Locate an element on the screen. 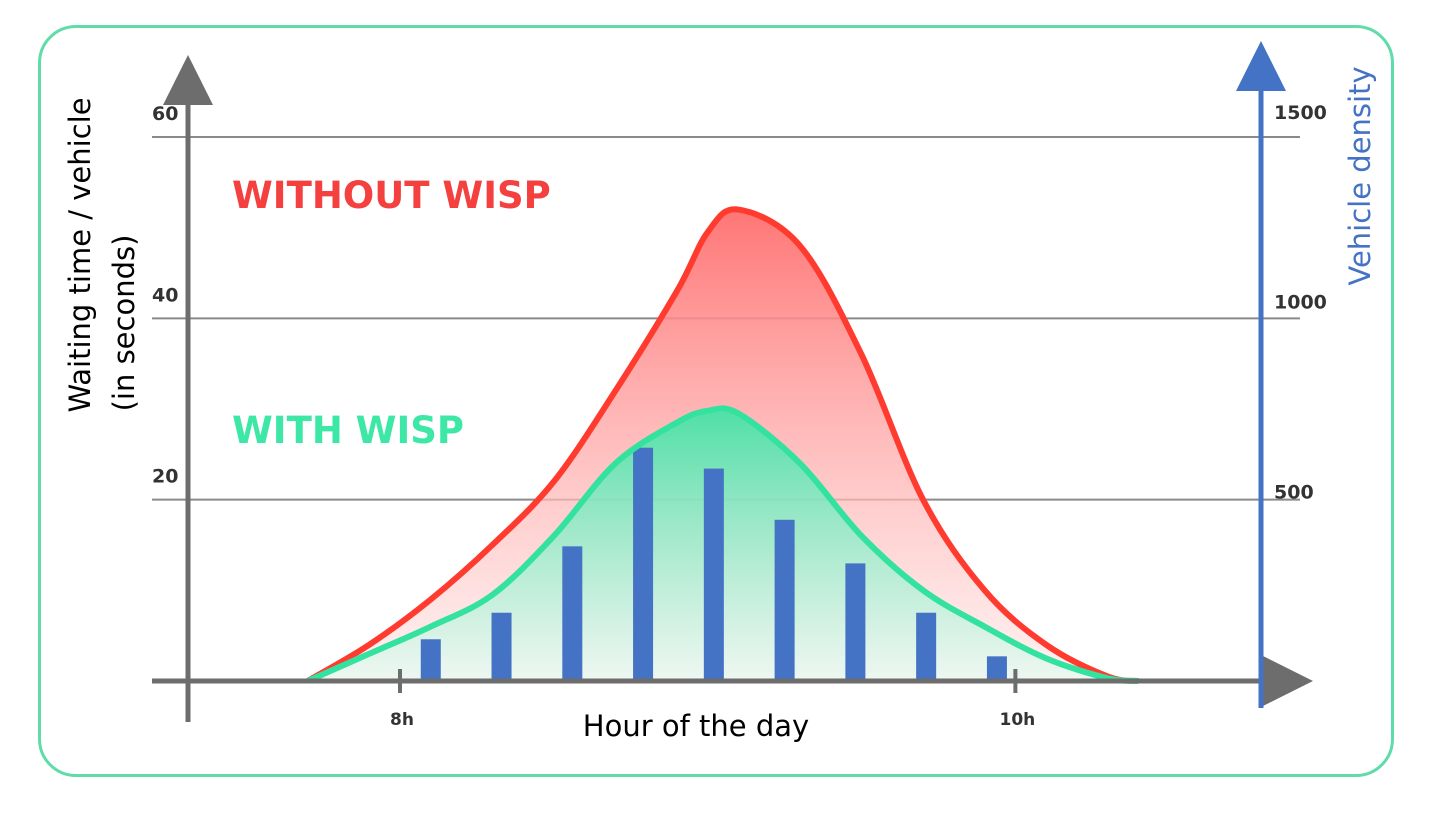 This screenshot has height=814, width=1434. y2-tick-label: 1000 is located at coordinates (1300, 303).